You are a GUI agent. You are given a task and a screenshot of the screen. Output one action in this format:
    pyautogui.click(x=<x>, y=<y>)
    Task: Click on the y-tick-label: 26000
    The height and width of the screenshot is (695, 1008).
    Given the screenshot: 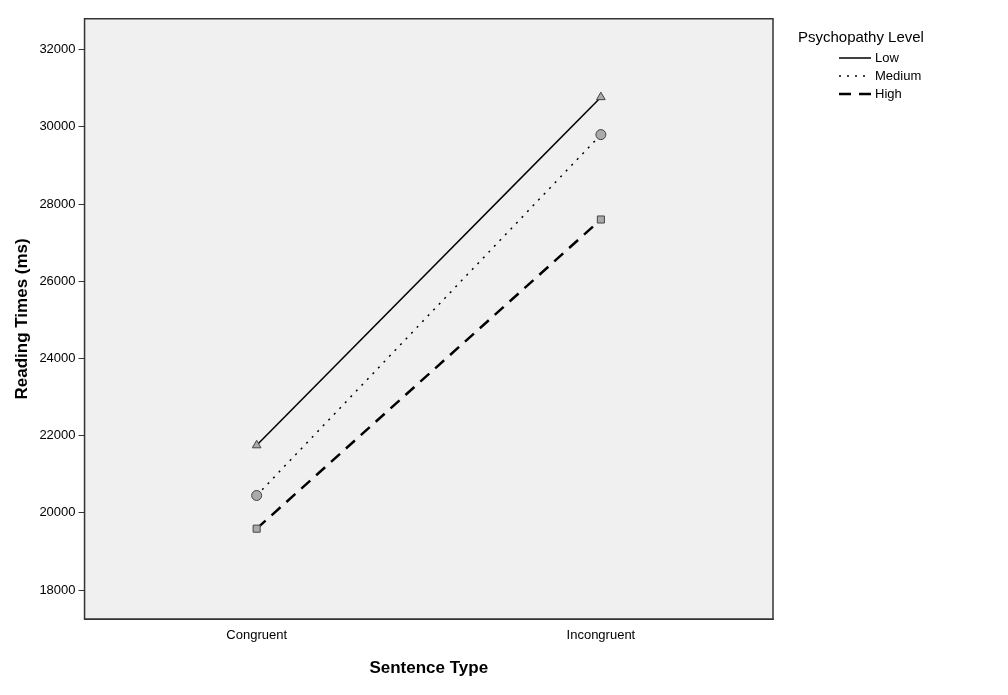 What is the action you would take?
    pyautogui.click(x=57, y=280)
    